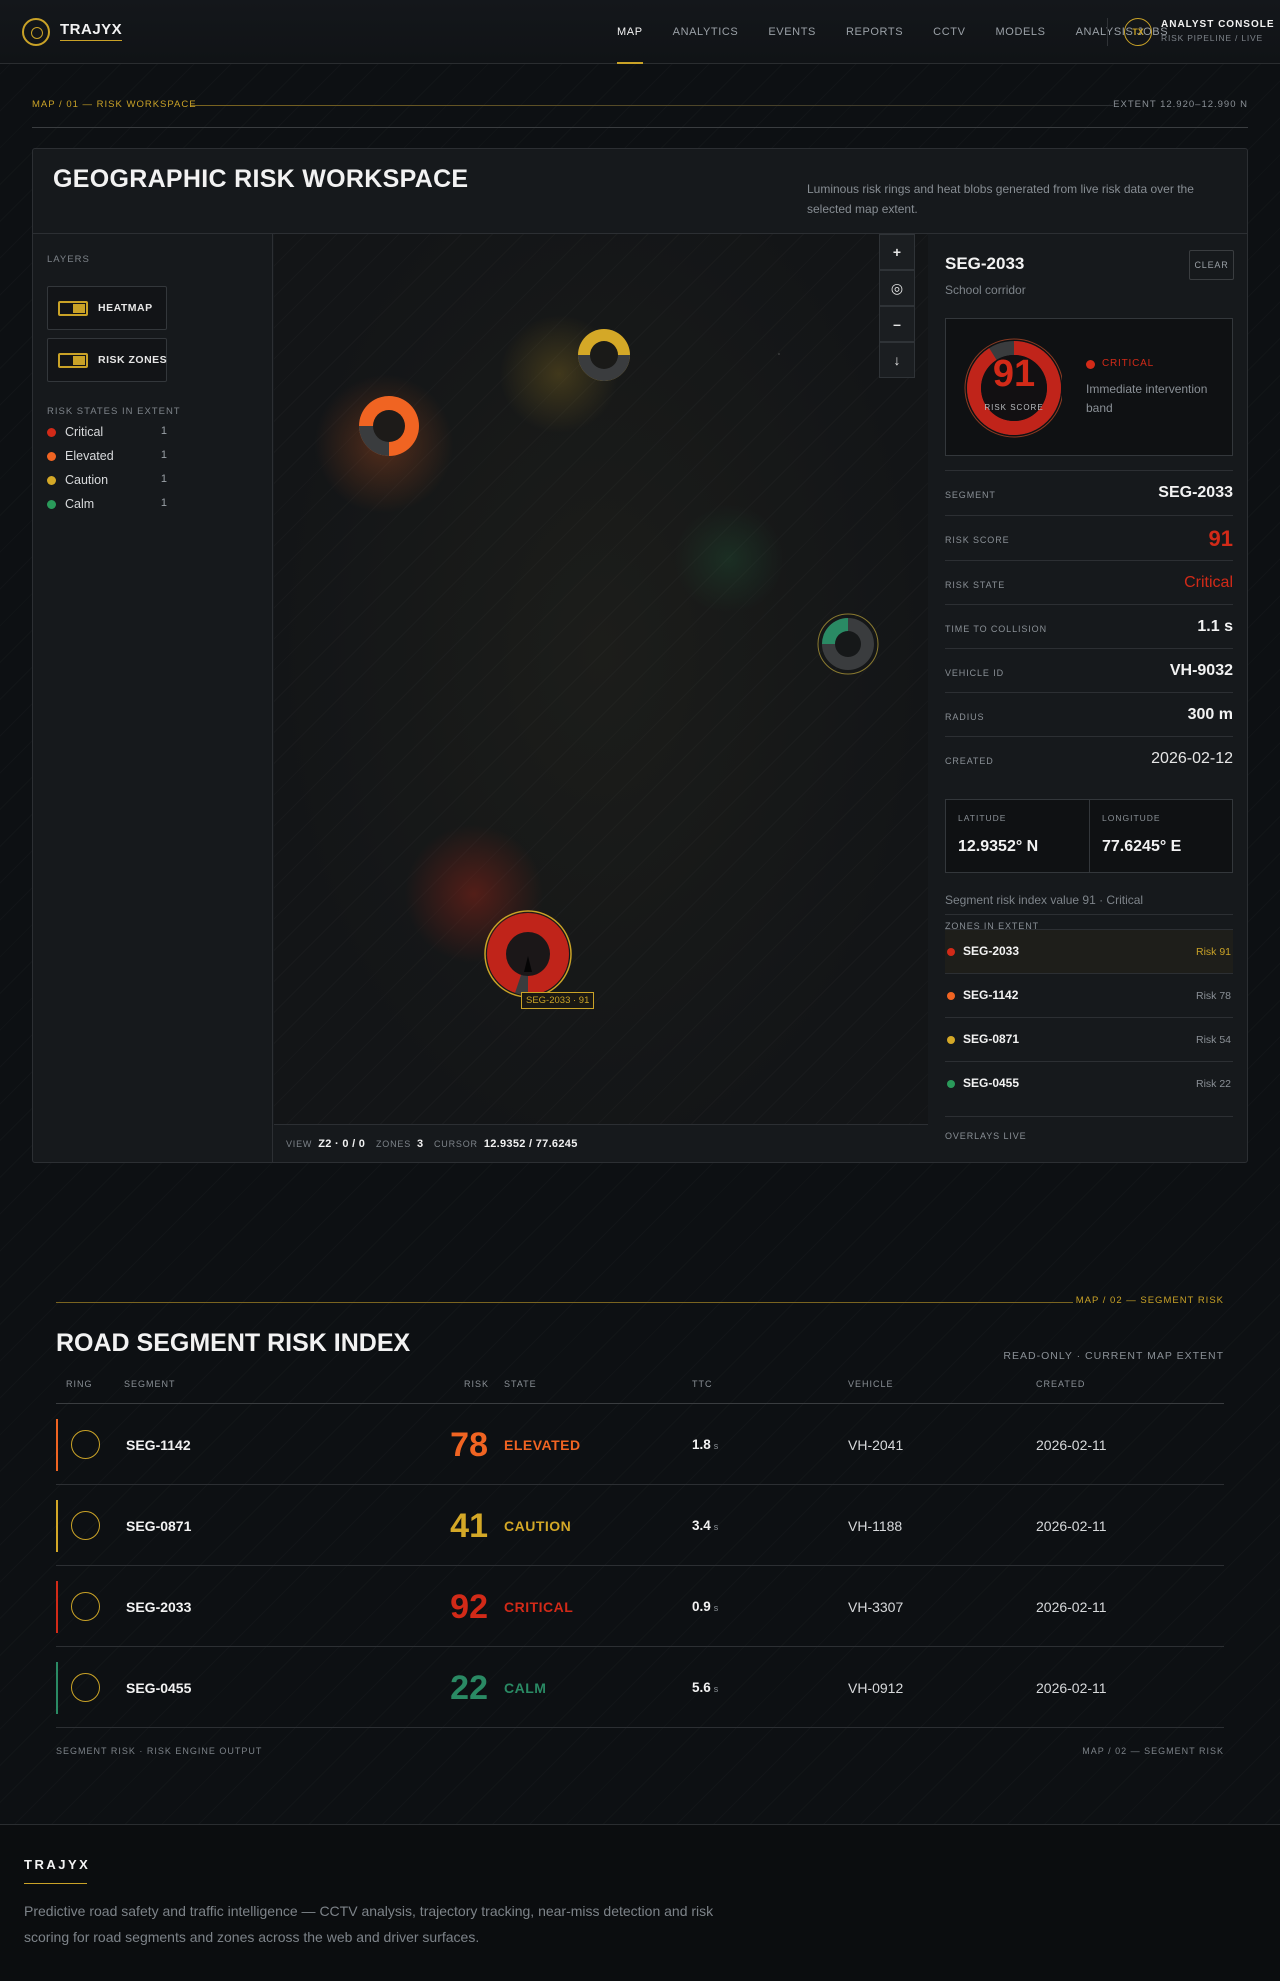 This screenshot has width=1280, height=1981. What do you see at coordinates (1147, 398) in the screenshot?
I see `state-description: Immediate intervention band` at bounding box center [1147, 398].